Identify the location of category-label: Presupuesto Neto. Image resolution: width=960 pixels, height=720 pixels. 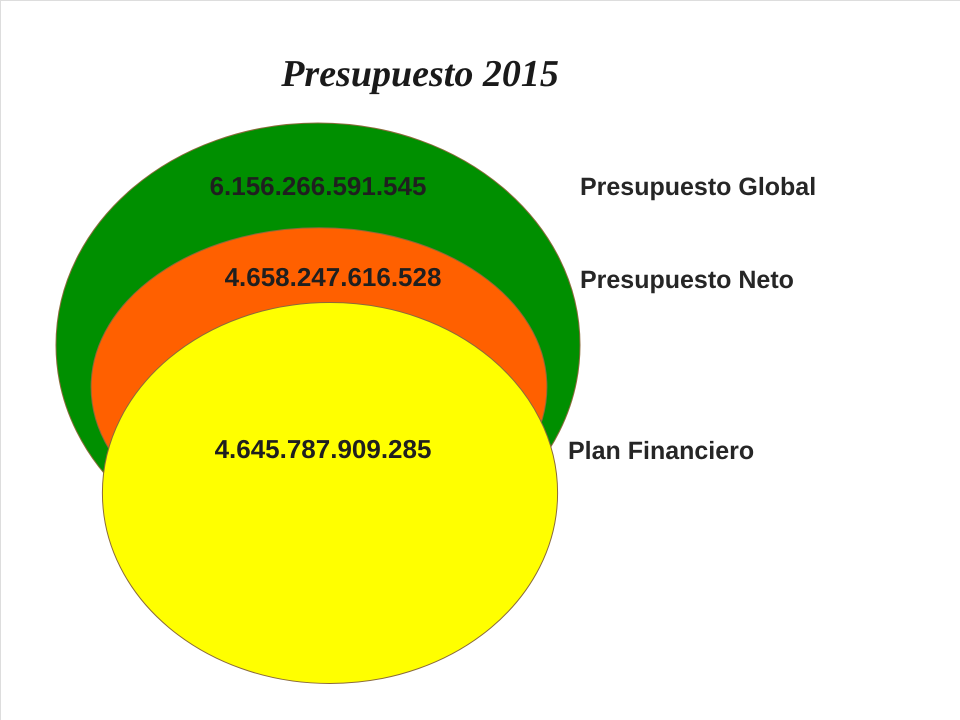
(687, 280).